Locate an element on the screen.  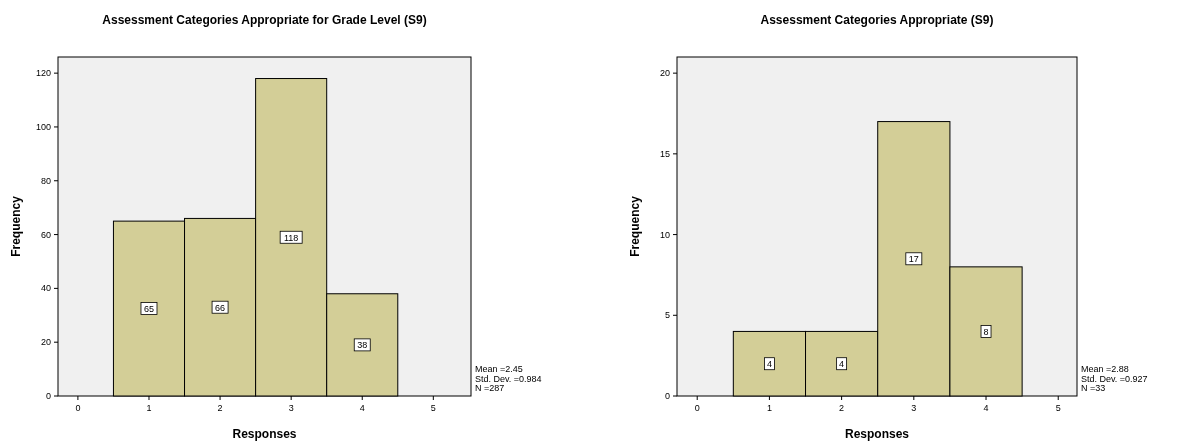
text: Std. Dev. =0.984 is located at coordinates (508, 378).